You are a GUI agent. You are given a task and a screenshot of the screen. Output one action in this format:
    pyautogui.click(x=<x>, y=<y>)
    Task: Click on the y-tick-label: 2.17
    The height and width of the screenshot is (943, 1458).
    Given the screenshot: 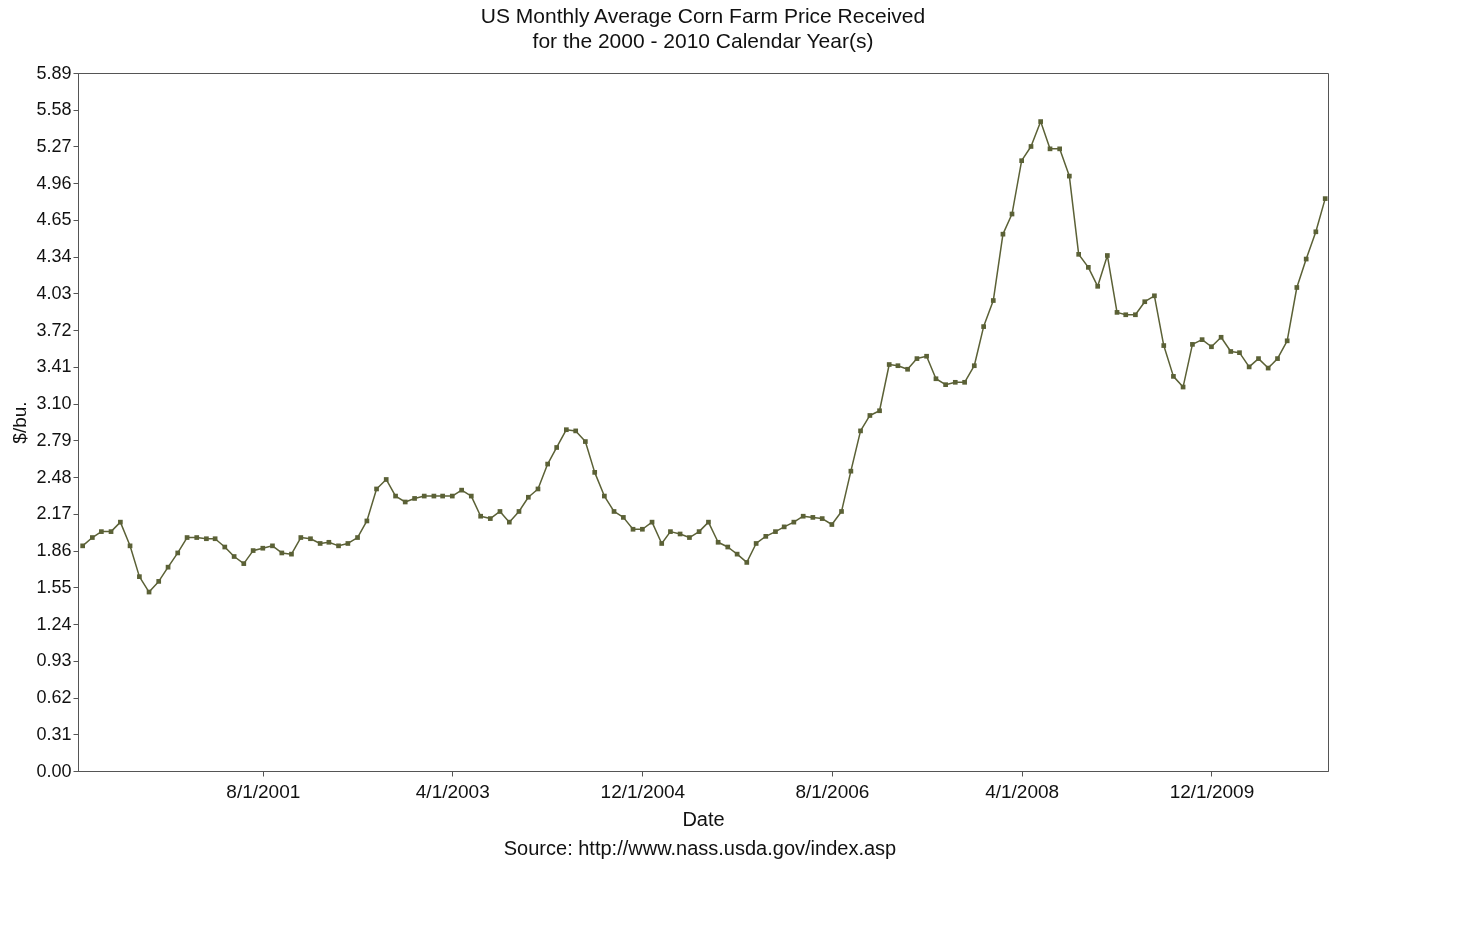 What is the action you would take?
    pyautogui.click(x=54, y=513)
    